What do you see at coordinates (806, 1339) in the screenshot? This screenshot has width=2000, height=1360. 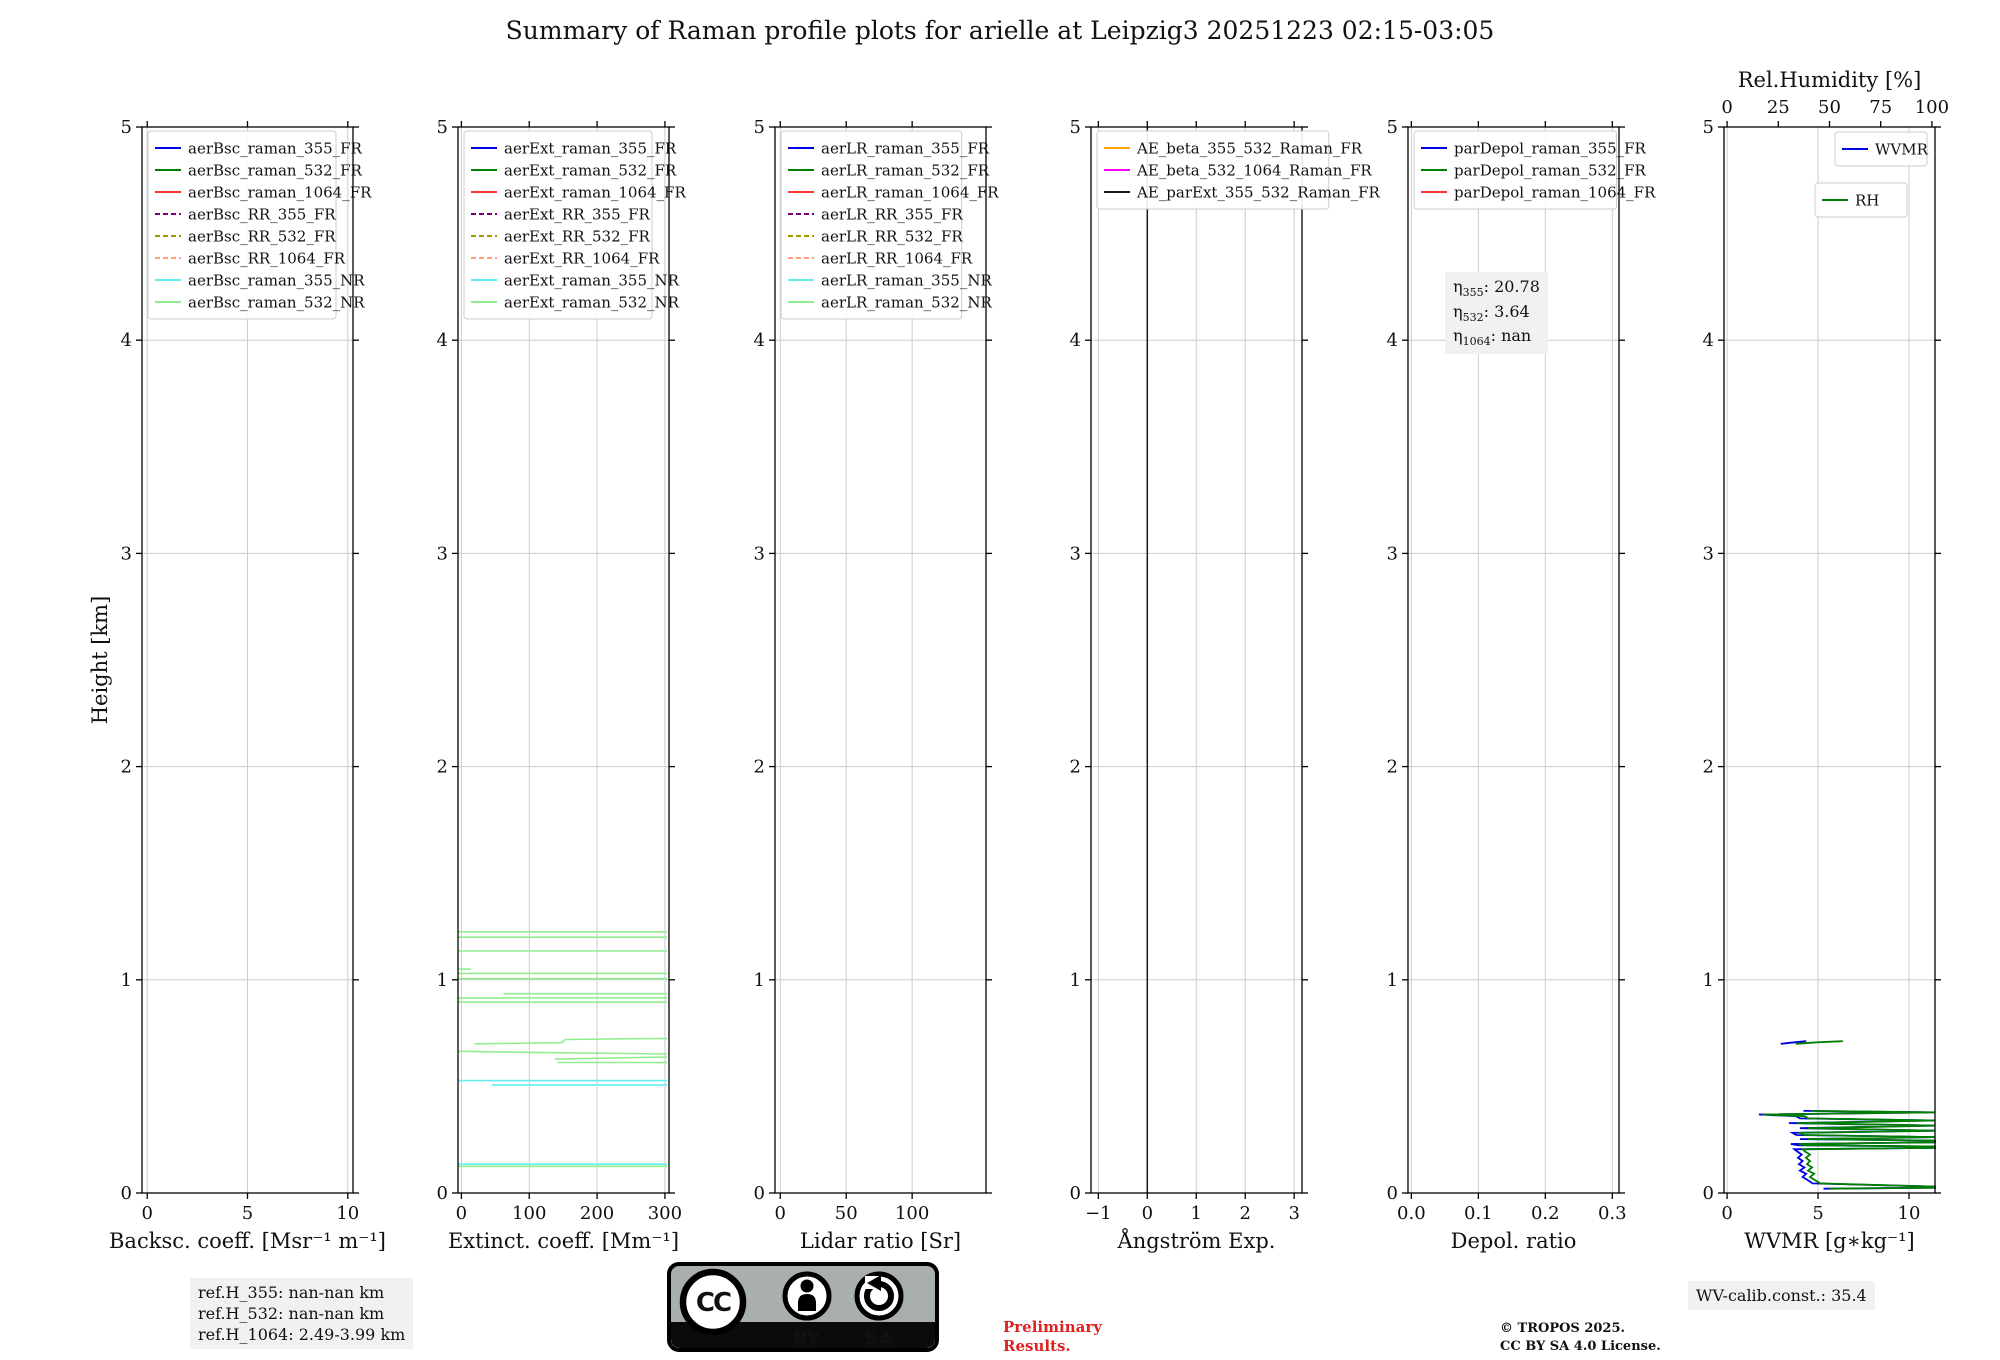 I see `by-label: BY` at bounding box center [806, 1339].